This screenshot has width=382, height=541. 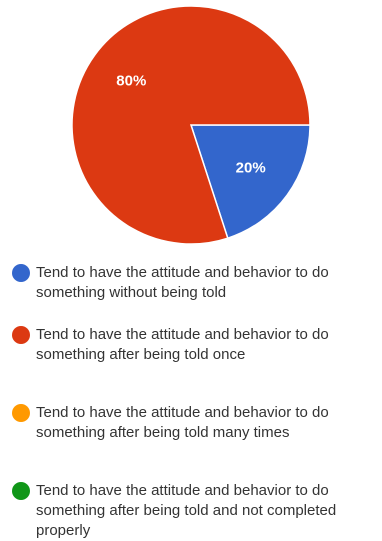 I want to click on pie-slice, so click(x=250, y=182).